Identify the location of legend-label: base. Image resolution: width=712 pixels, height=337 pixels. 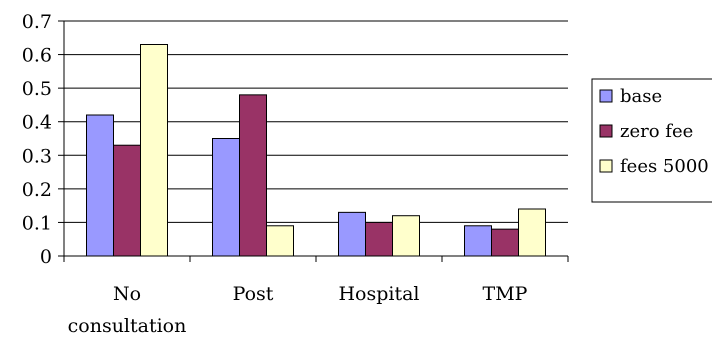
(641, 96).